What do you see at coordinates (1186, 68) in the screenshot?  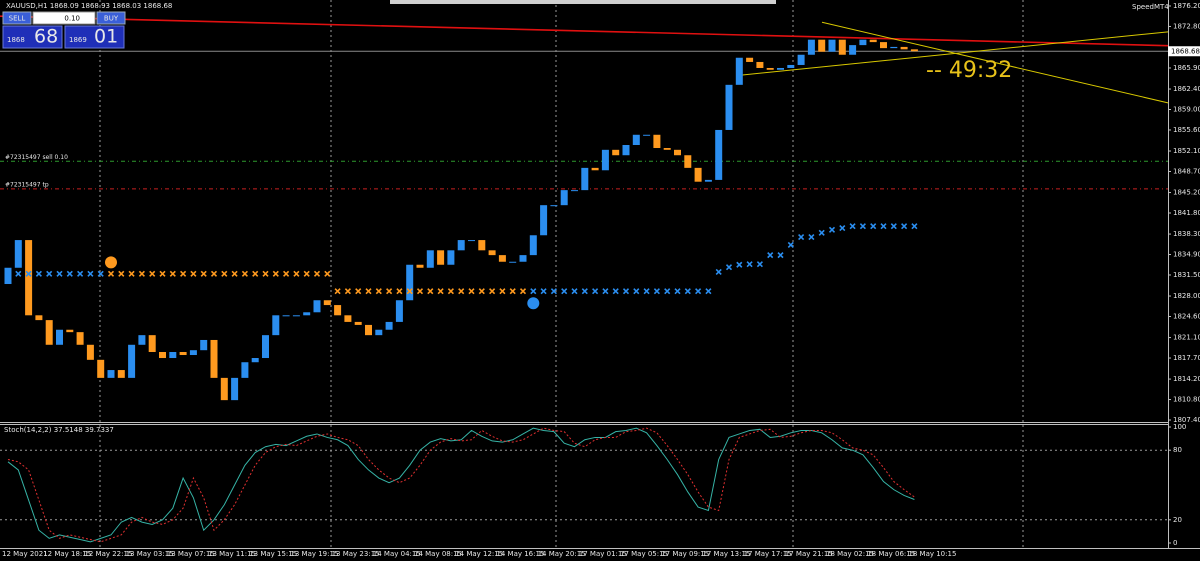 I see `y-tick-label: 1865.90` at bounding box center [1186, 68].